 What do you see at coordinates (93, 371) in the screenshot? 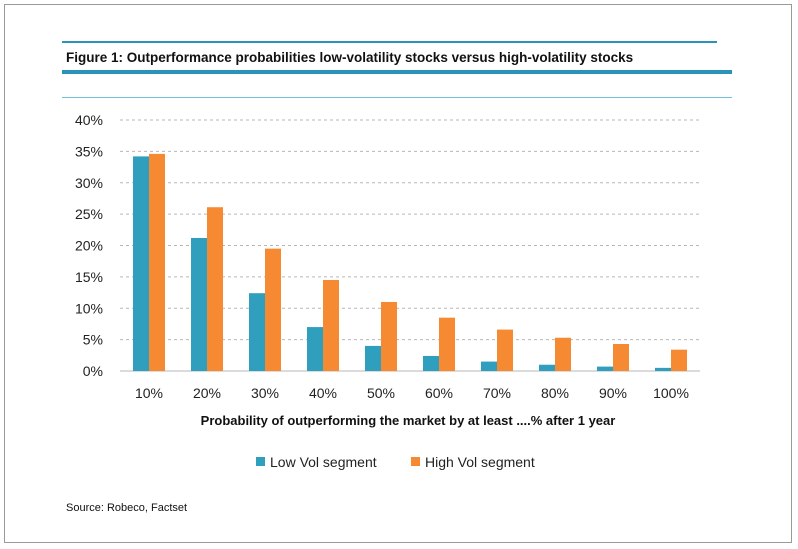
I see `y-tick-label: 0%` at bounding box center [93, 371].